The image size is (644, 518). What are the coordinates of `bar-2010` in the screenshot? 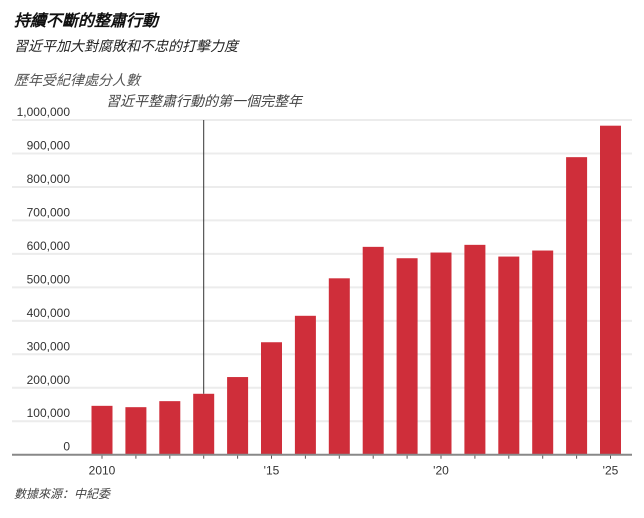 It's located at (102, 430).